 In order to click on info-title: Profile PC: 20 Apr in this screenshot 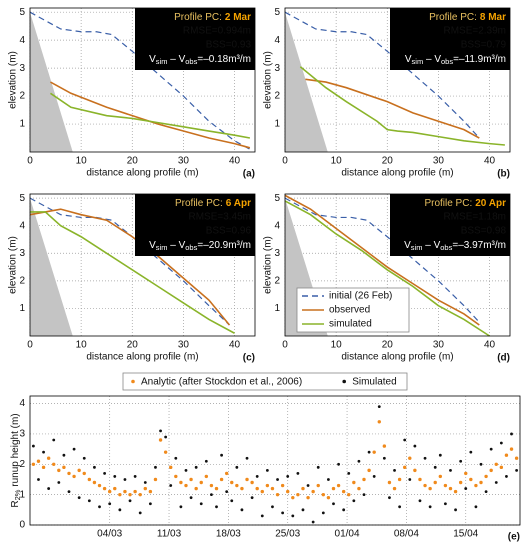, I will do `click(465, 203)`.